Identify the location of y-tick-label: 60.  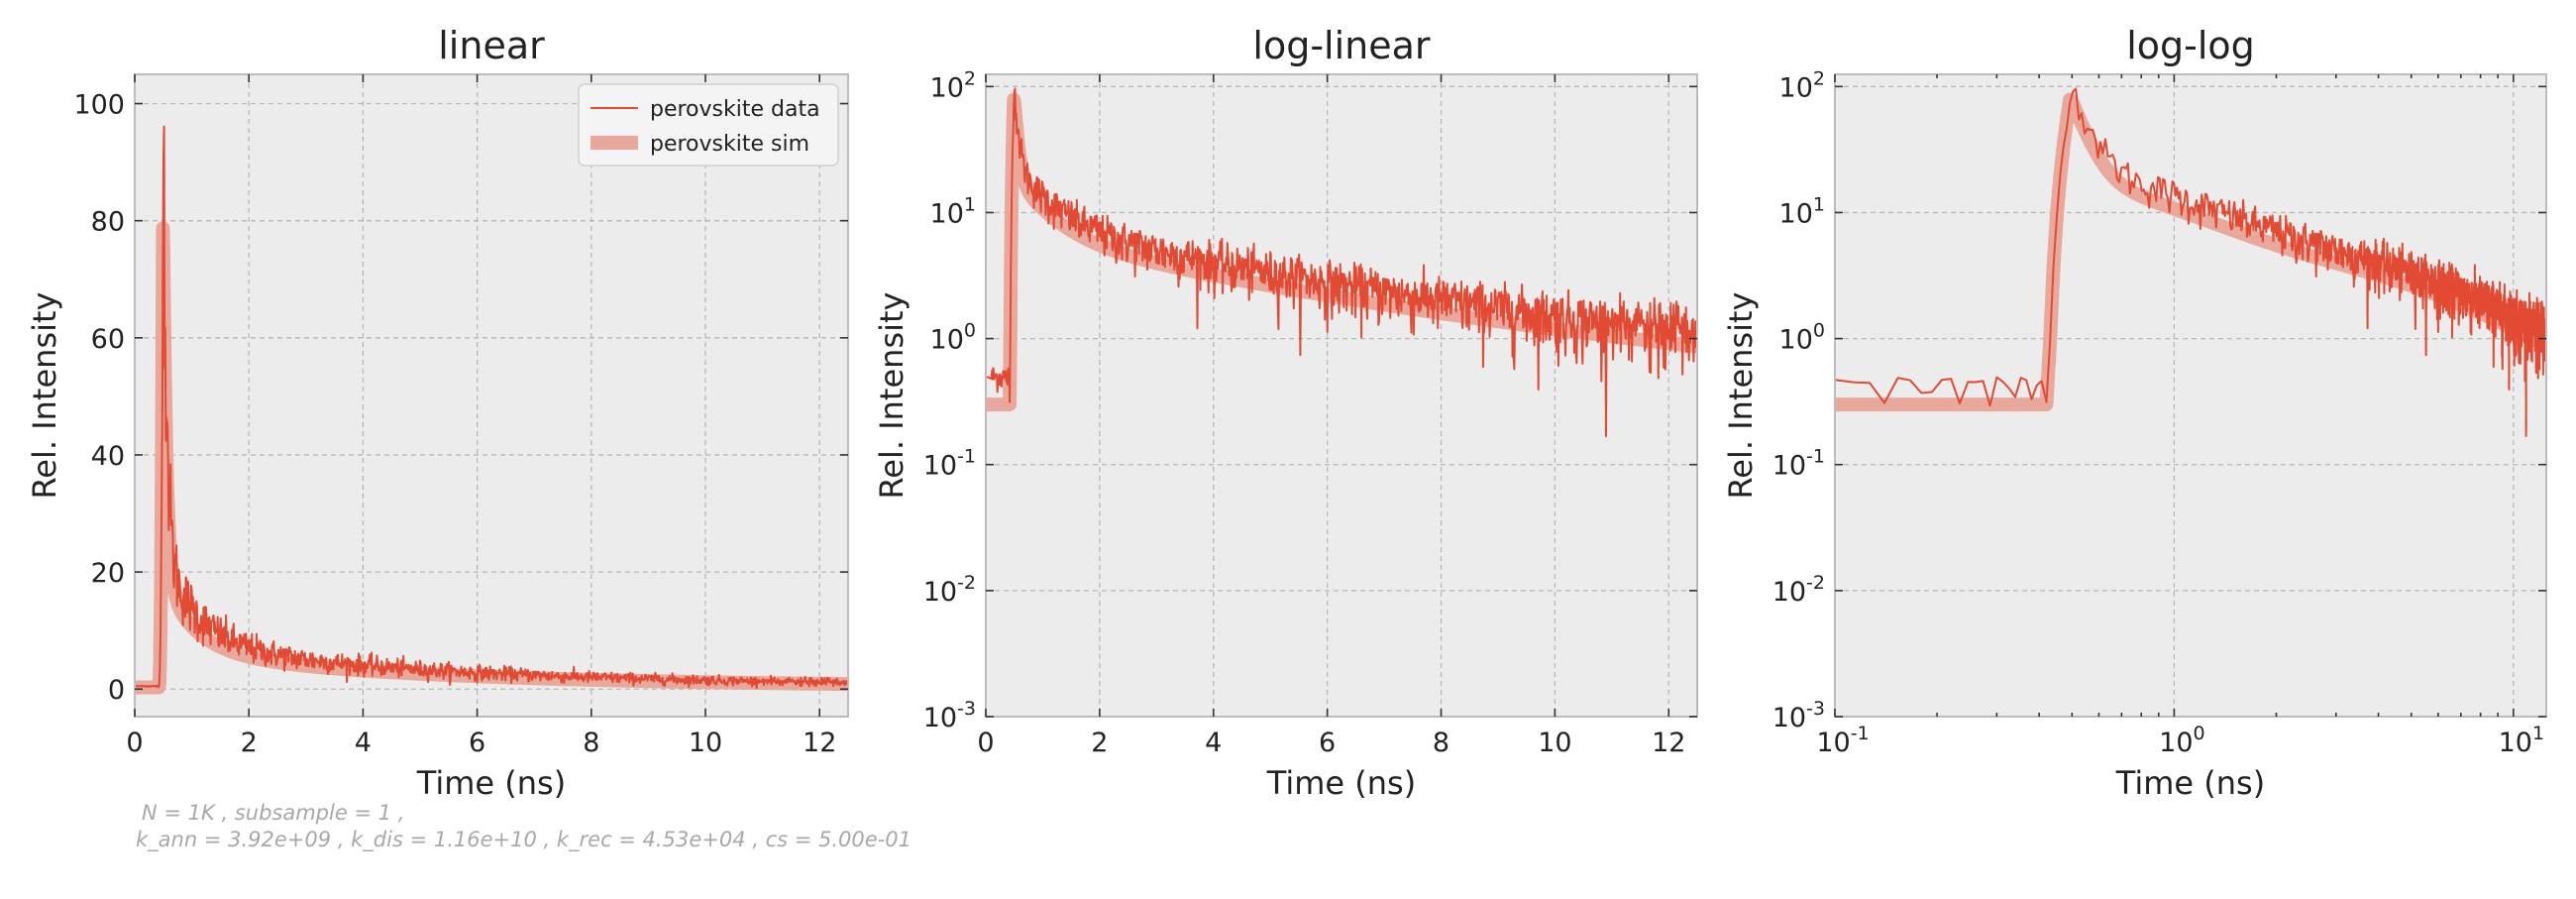
(108, 339).